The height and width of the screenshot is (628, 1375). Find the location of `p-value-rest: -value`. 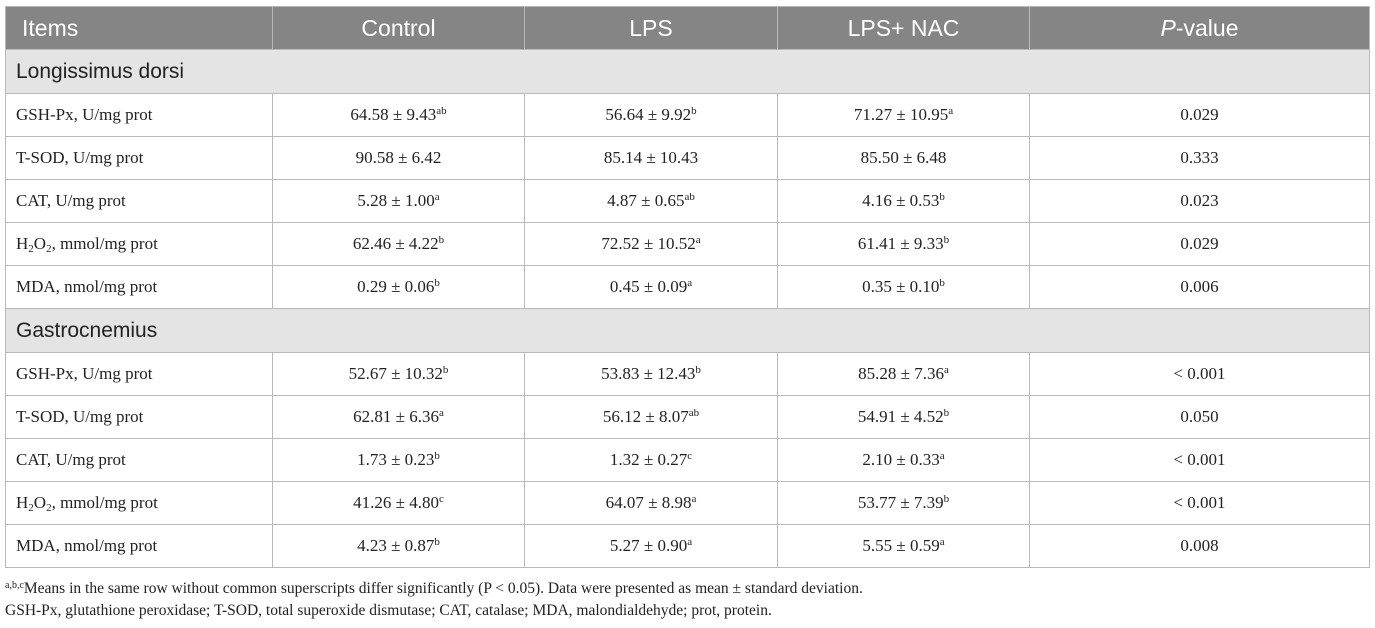

p-value-rest: -value is located at coordinates (1207, 27).